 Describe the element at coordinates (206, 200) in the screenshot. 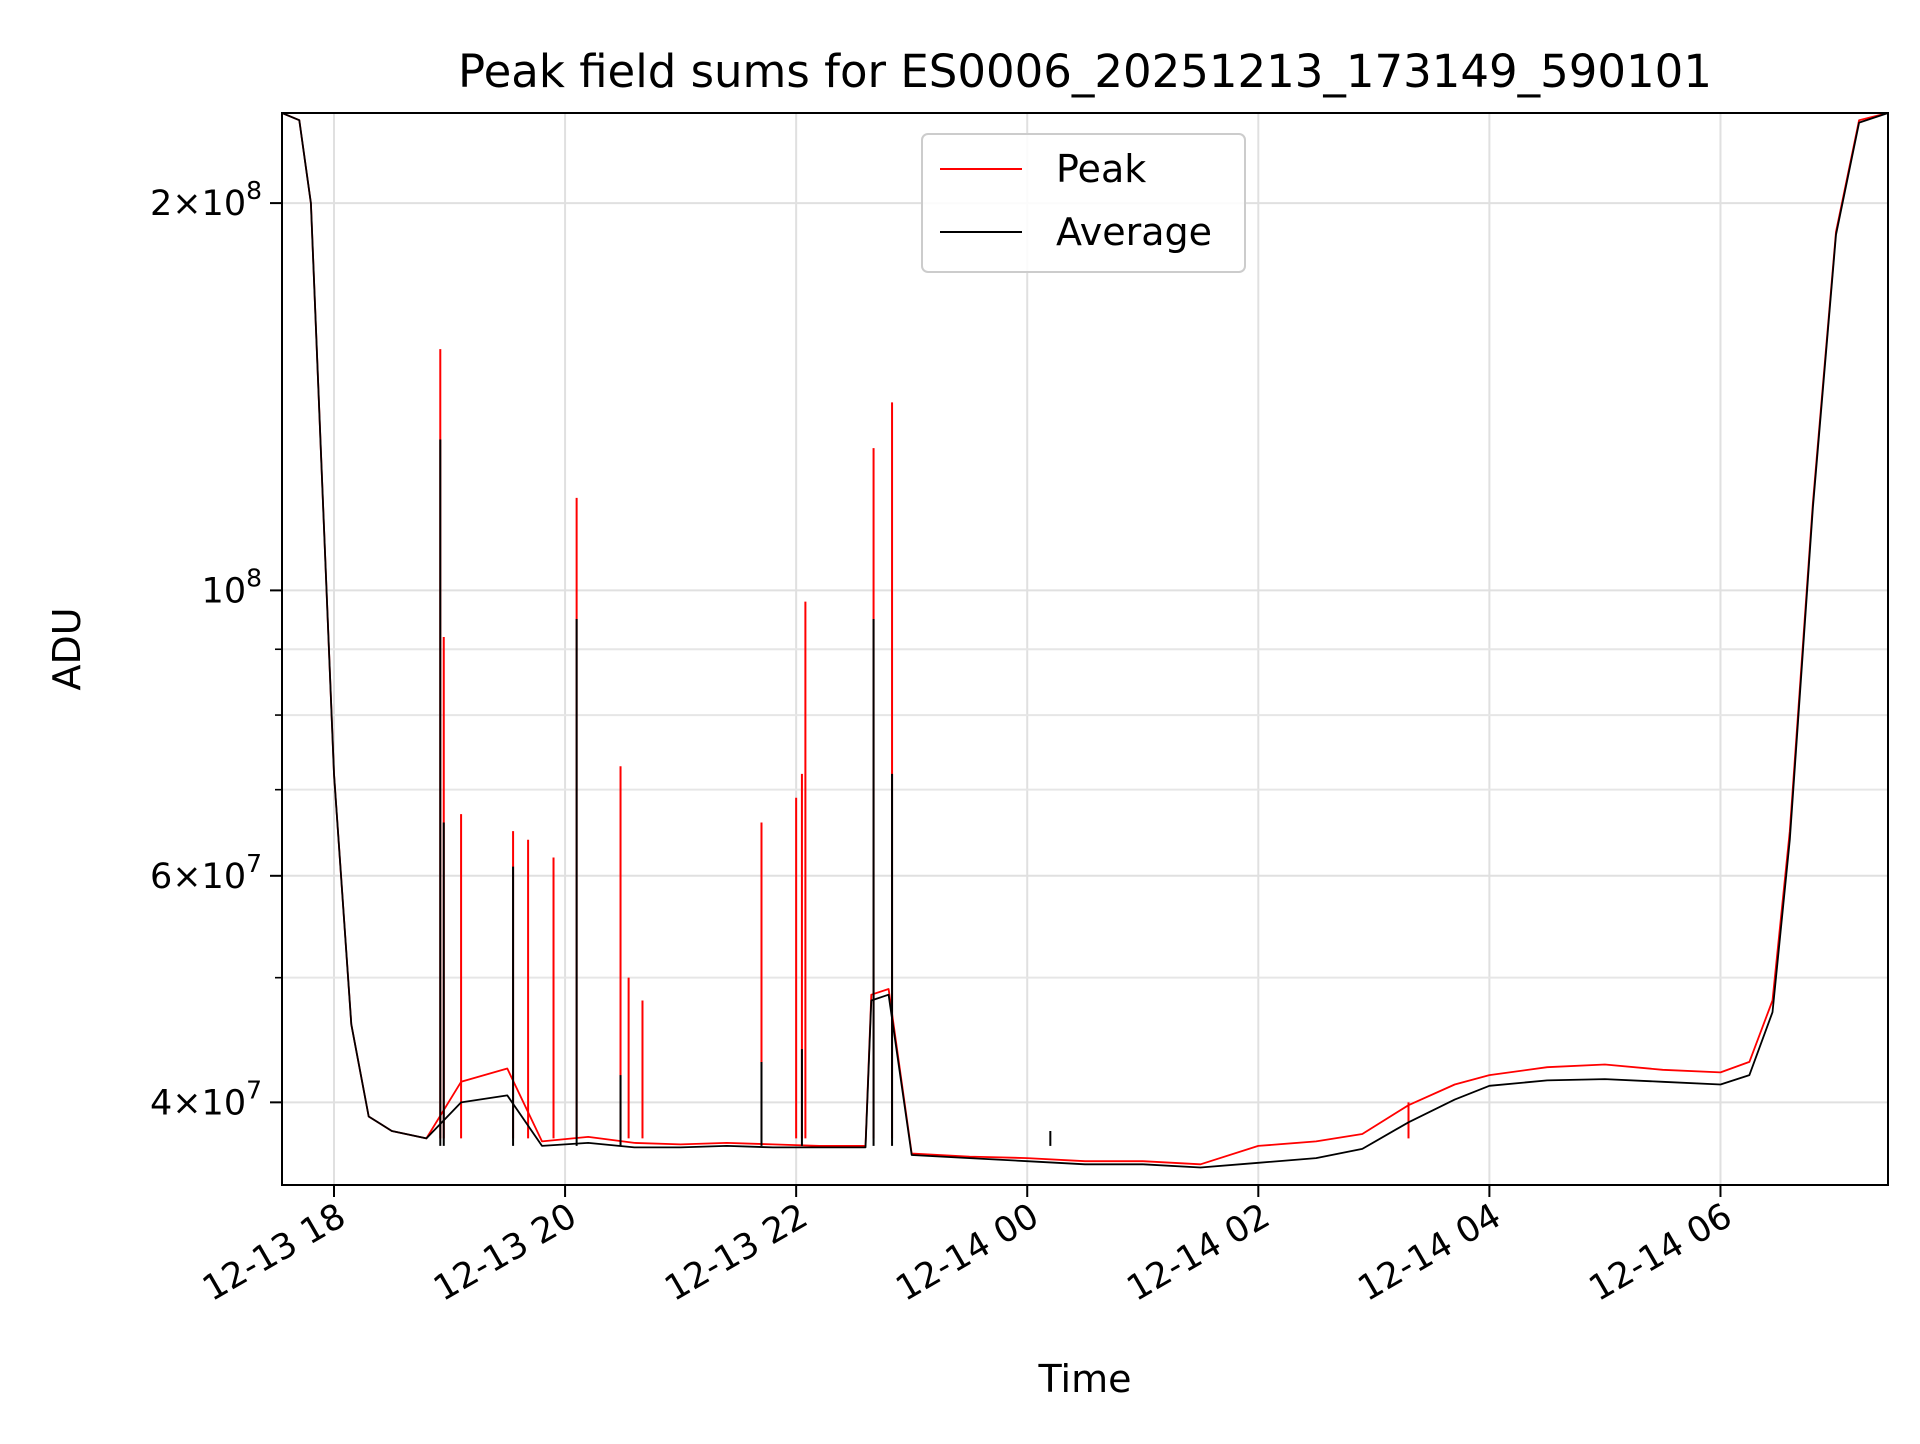

I see `y-tick-label: 2×108` at that location.